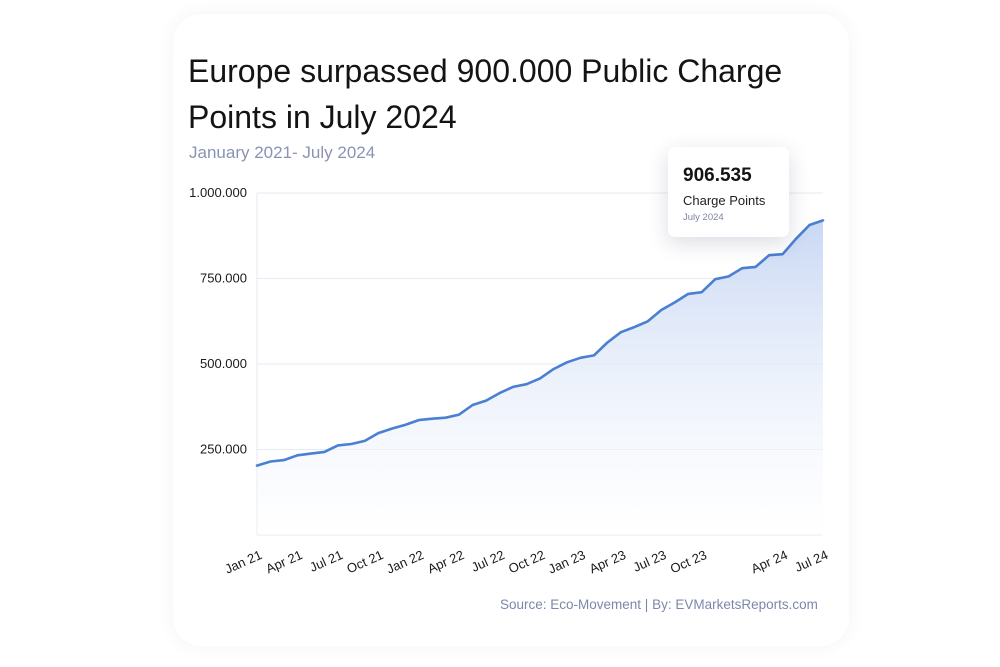  Describe the element at coordinates (326, 561) in the screenshot. I see `x-tick-label: Jul 21` at that location.